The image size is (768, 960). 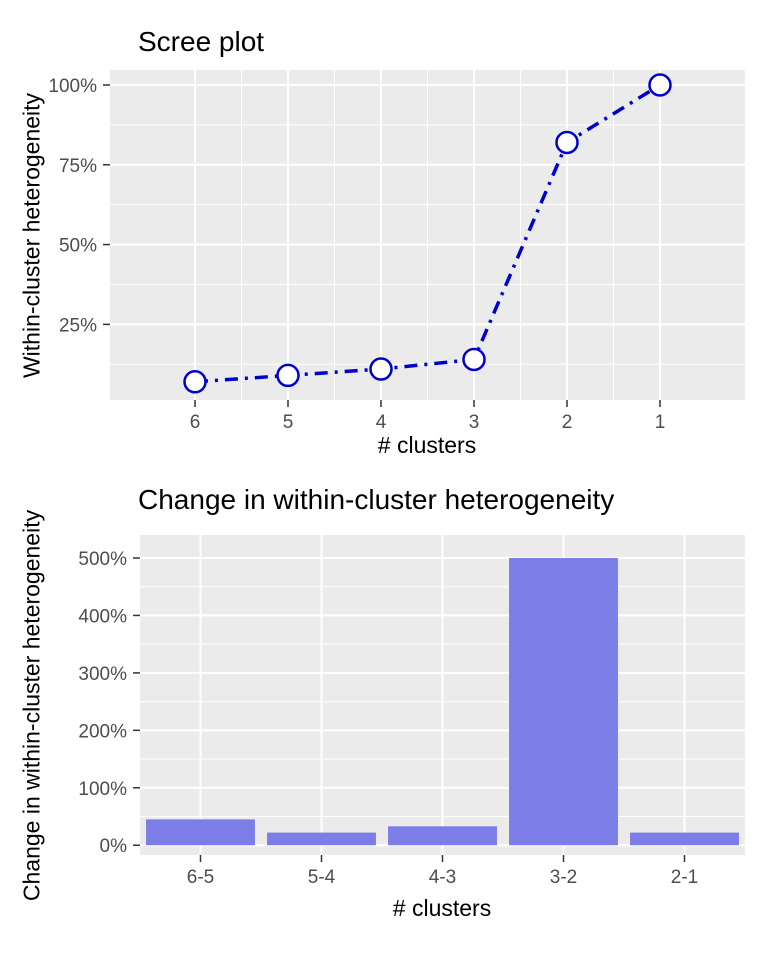 I want to click on x-tick-label: 4, so click(x=381, y=422).